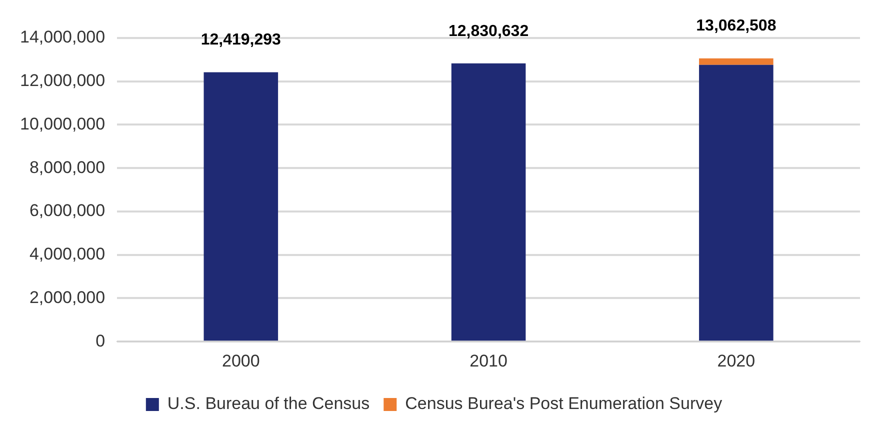 This screenshot has width=878, height=431. I want to click on y-tick-label: 12,000,000, so click(63, 80).